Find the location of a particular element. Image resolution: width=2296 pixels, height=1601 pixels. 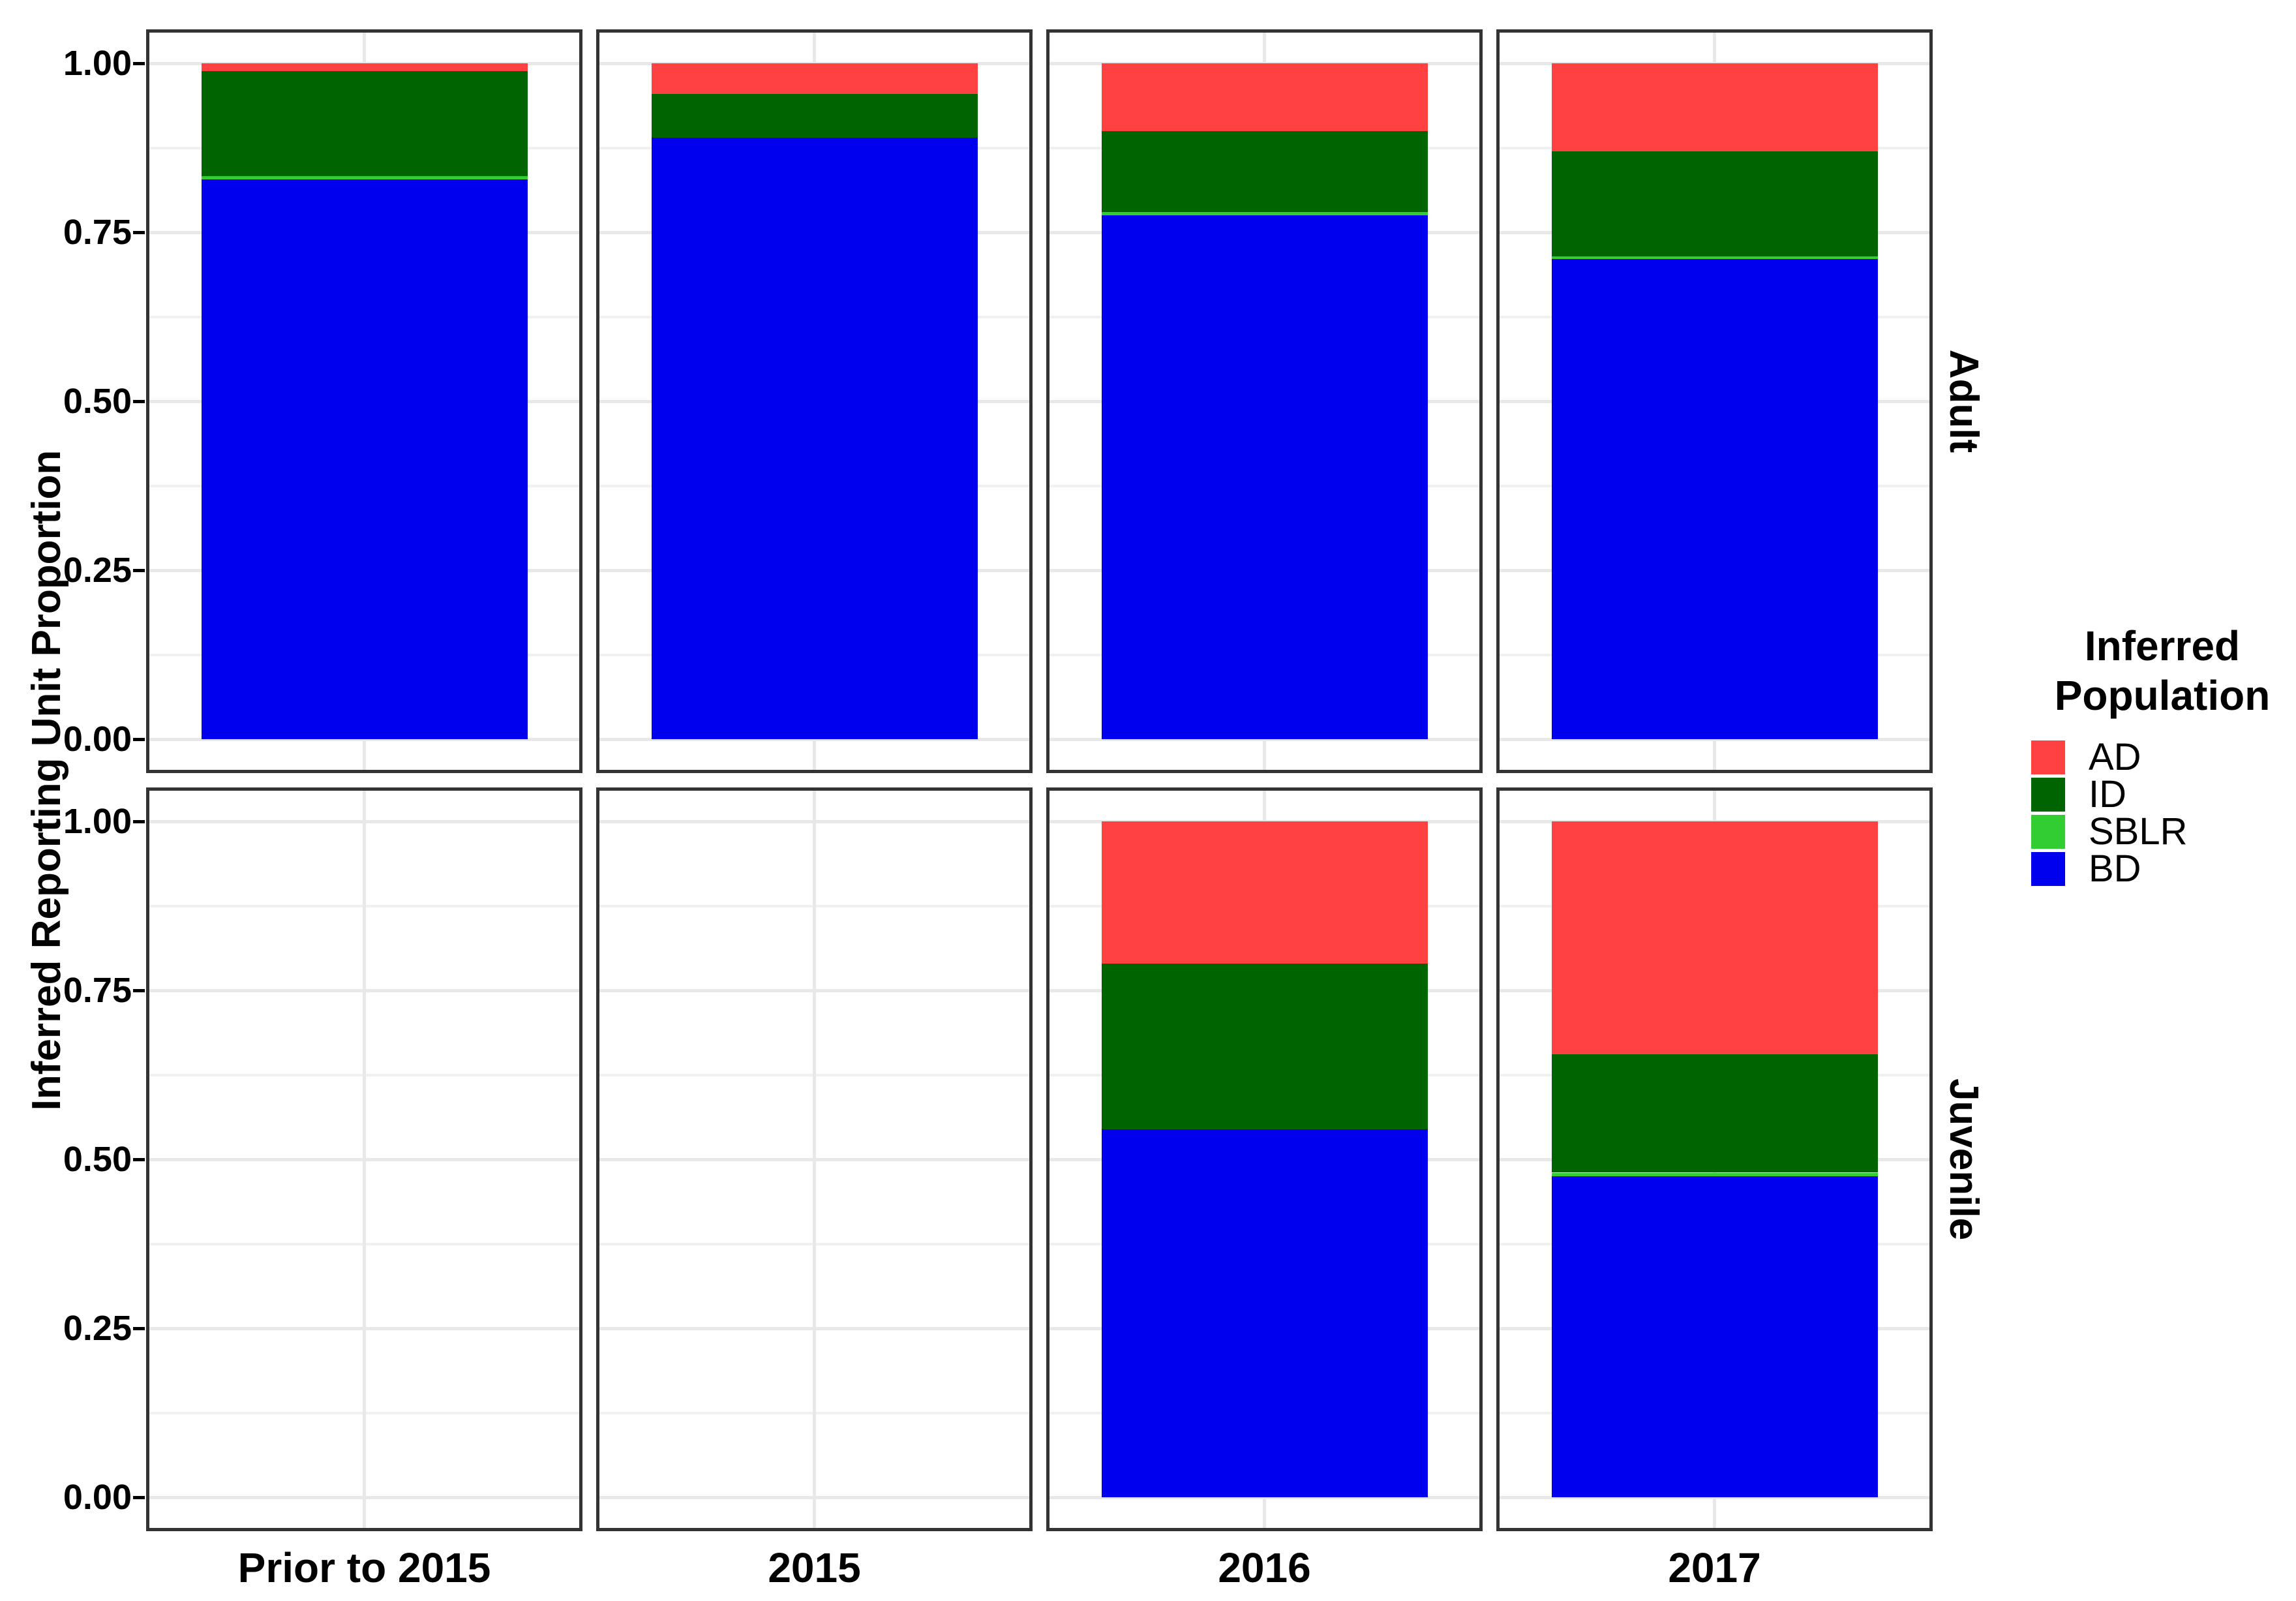

legend-swatch-id is located at coordinates (2048, 794).